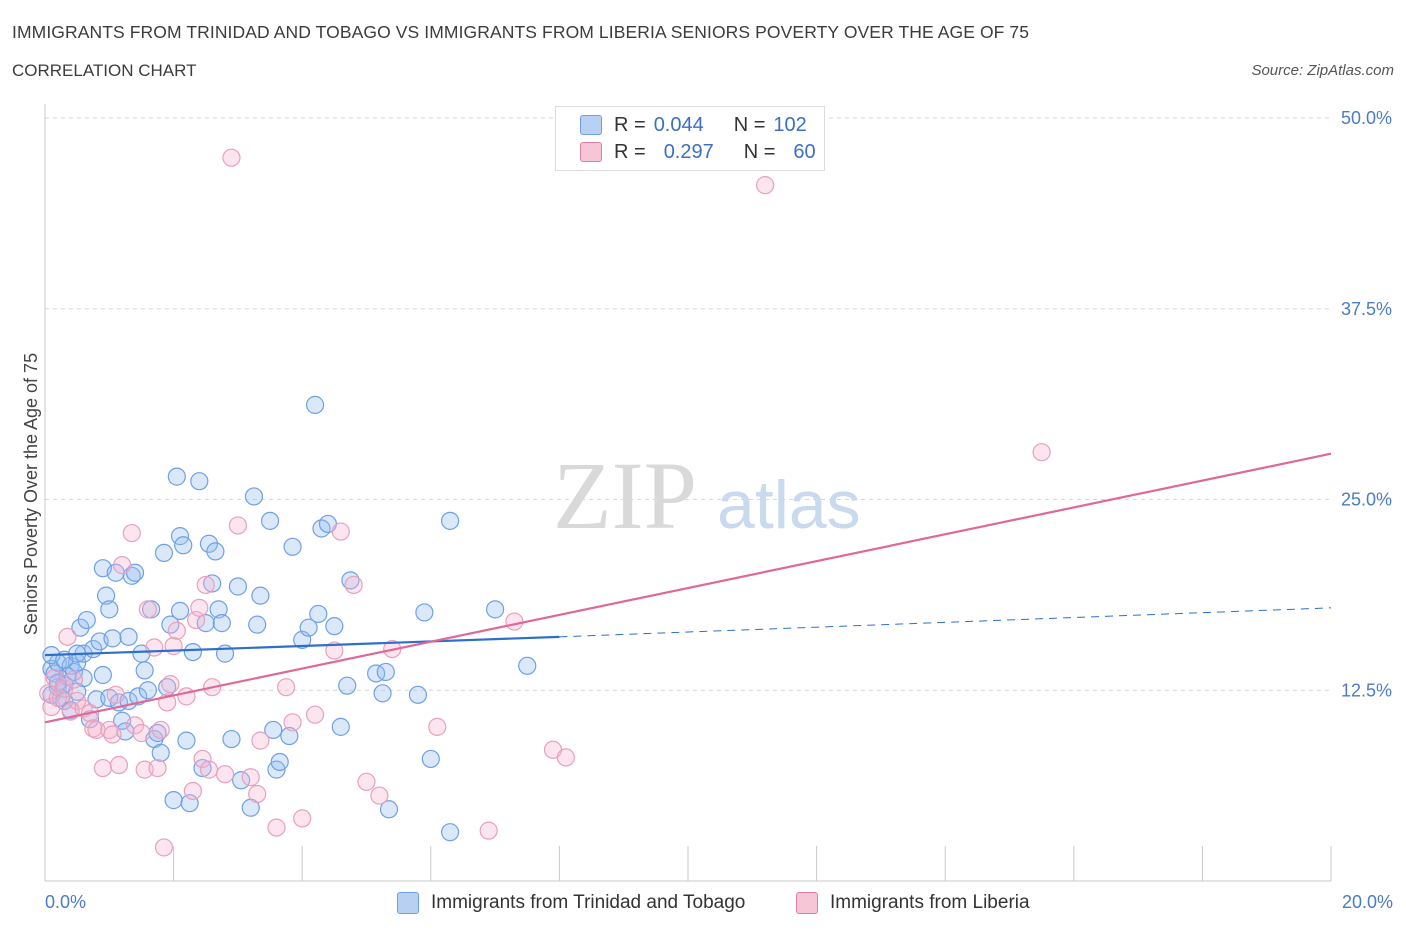 This screenshot has width=1406, height=930. Describe the element at coordinates (591, 125) in the screenshot. I see `legend-swatch-blue` at that location.